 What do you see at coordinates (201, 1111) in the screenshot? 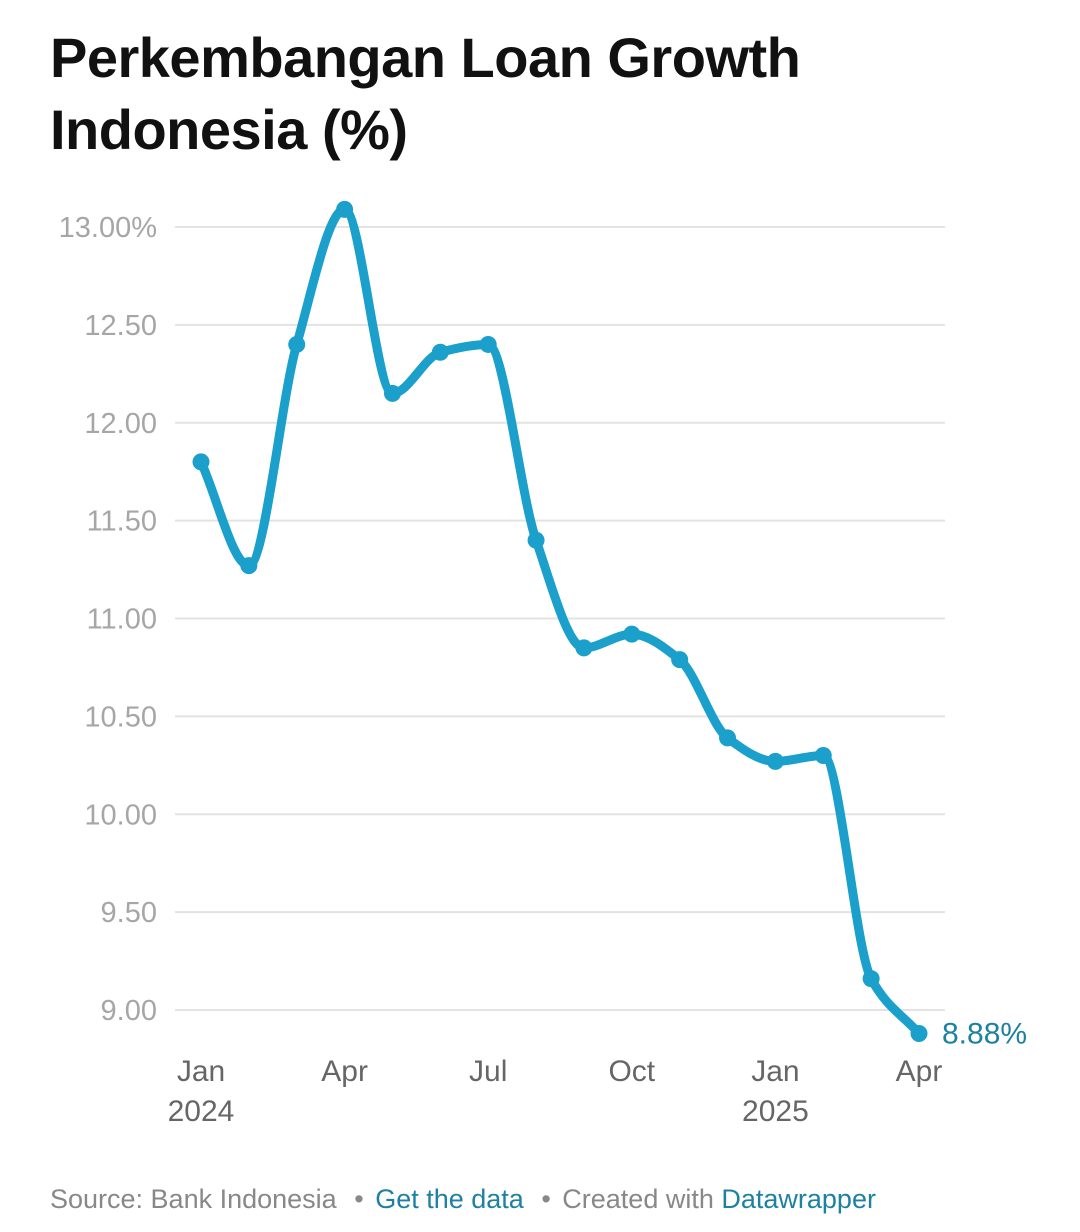
I see `x-tick-year-label: 2024` at bounding box center [201, 1111].